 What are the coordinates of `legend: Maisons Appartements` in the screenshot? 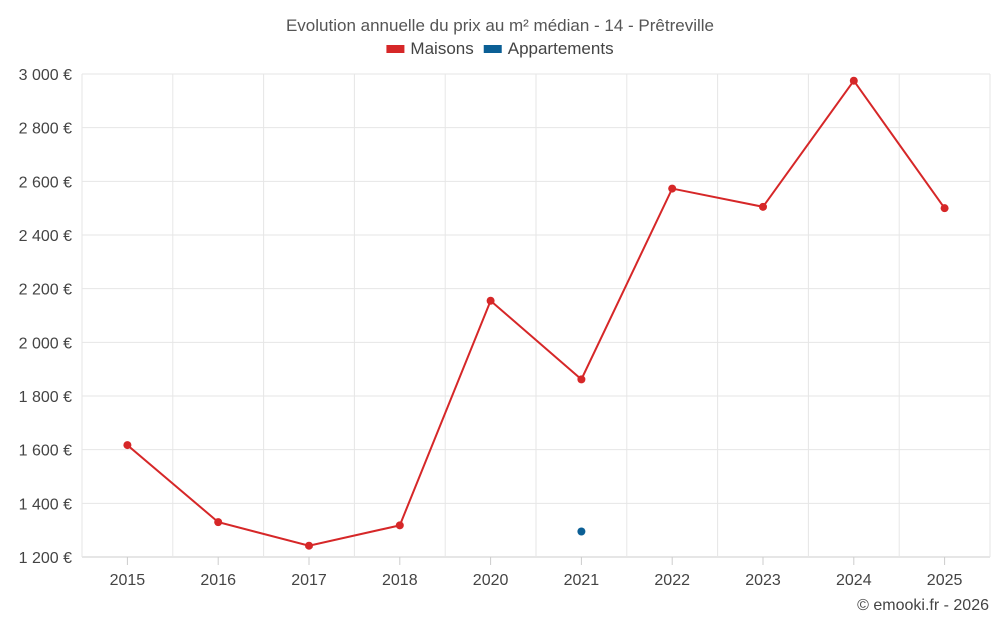 It's located at (500, 48).